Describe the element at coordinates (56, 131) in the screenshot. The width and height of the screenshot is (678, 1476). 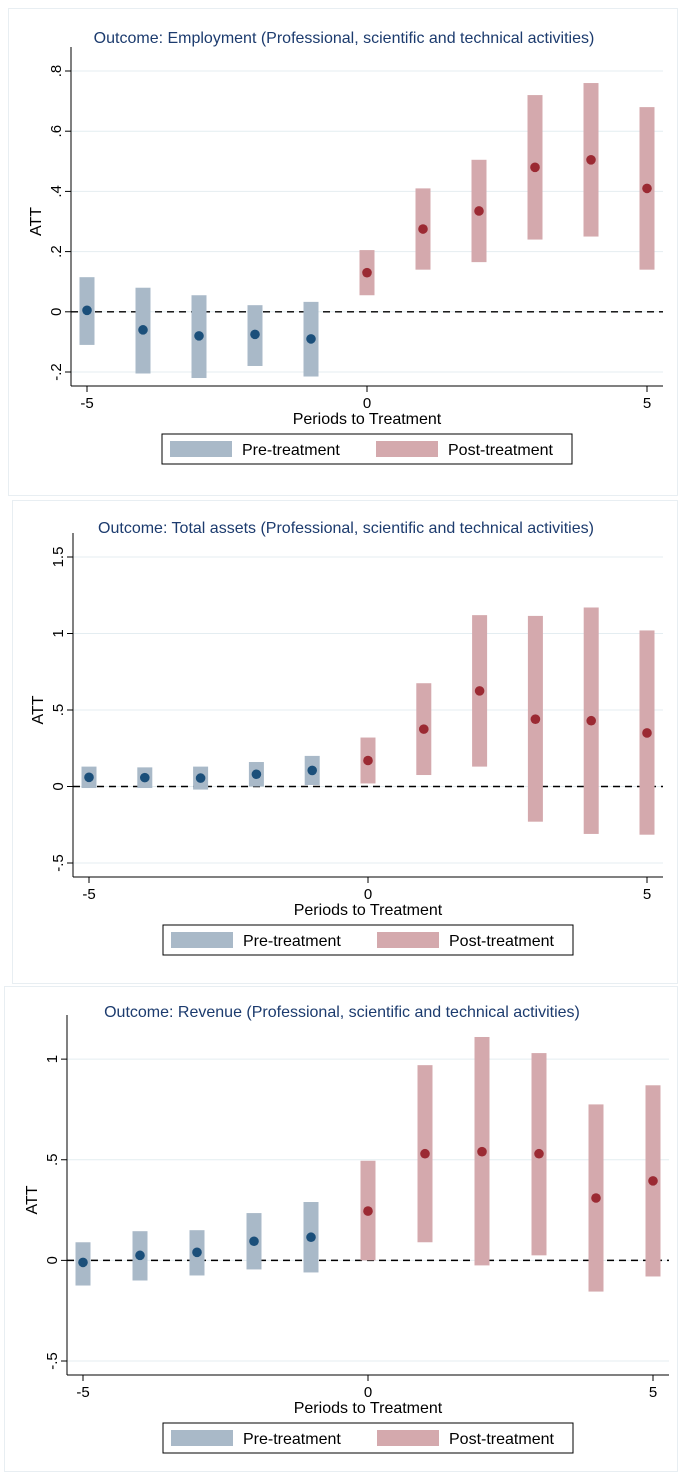
I see `y-tick-label: .6` at that location.